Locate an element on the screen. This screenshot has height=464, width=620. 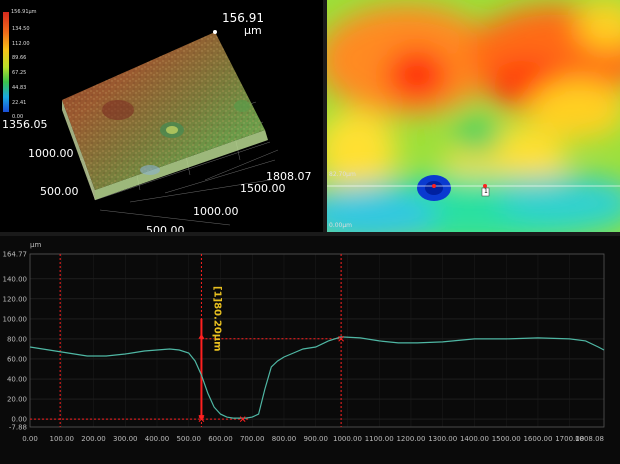
x-axis-max-label: 1808.07 is located at coordinates (289, 176).